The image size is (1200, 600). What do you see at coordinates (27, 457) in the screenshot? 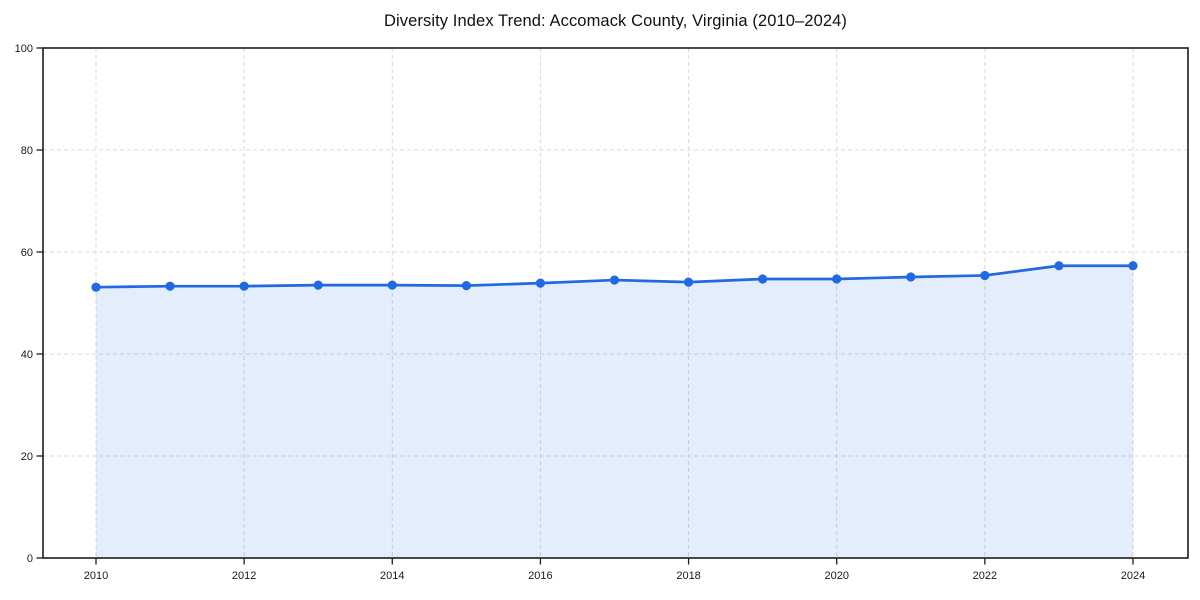
I see `y-tick-label-20: 20` at bounding box center [27, 457].